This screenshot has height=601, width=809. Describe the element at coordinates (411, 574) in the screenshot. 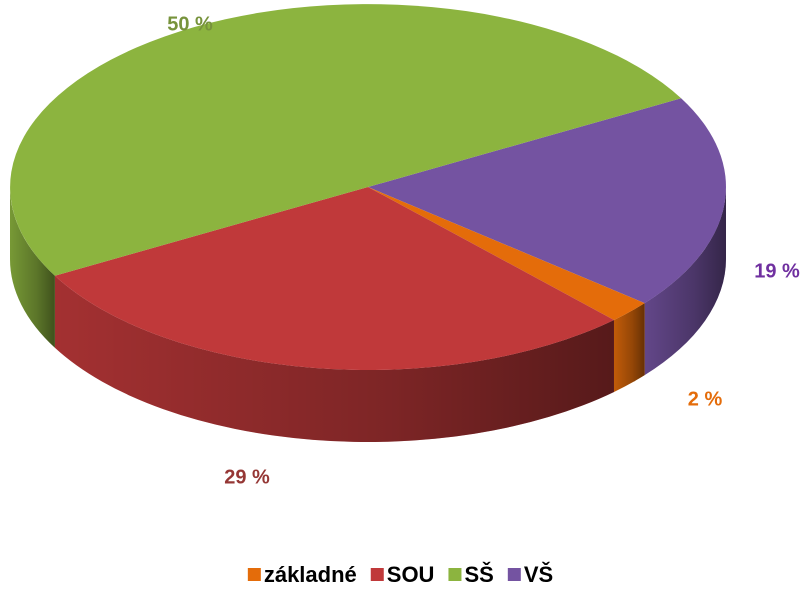

I see `legend-label: SOU` at that location.